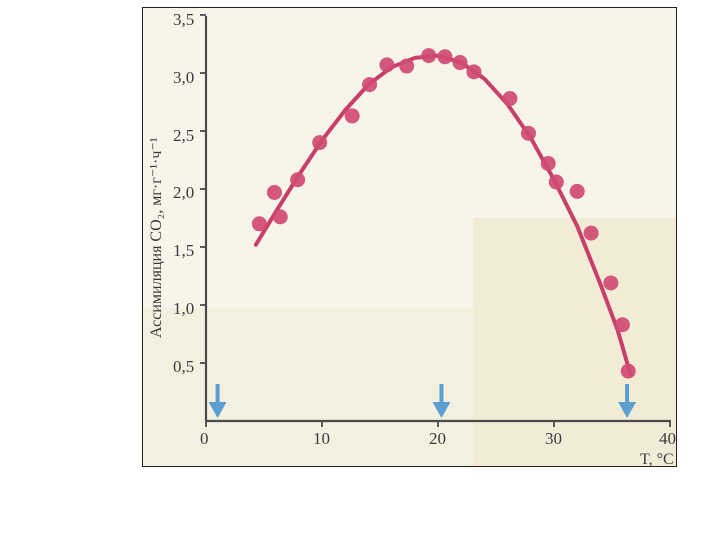 The width and height of the screenshot is (720, 540). Describe the element at coordinates (183, 250) in the screenshot. I see `y-tick-label-1-5: 1,5` at that location.